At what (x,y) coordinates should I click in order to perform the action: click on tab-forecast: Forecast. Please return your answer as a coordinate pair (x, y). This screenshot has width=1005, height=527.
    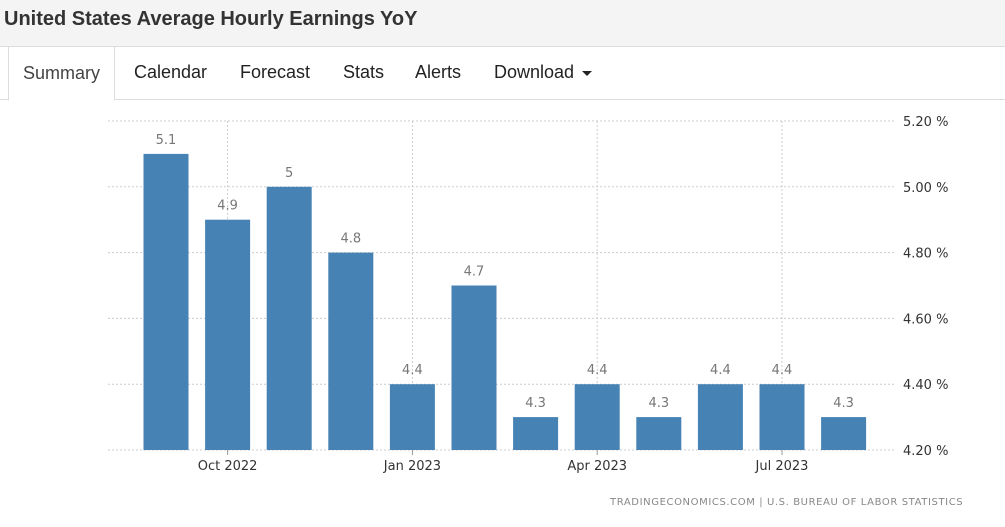
    Looking at the image, I should click on (275, 72).